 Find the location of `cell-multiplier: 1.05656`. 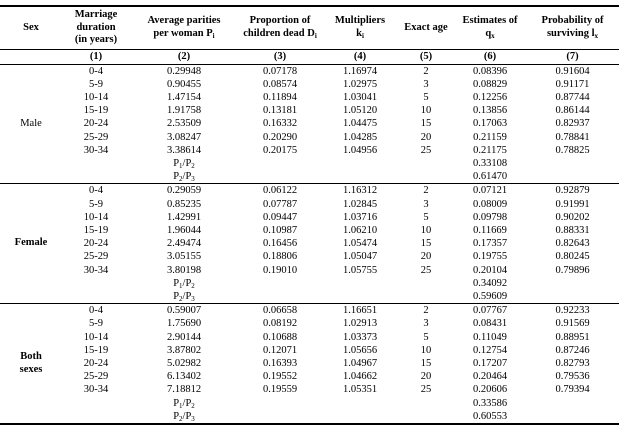

cell-multiplier: 1.05656 is located at coordinates (360, 350).